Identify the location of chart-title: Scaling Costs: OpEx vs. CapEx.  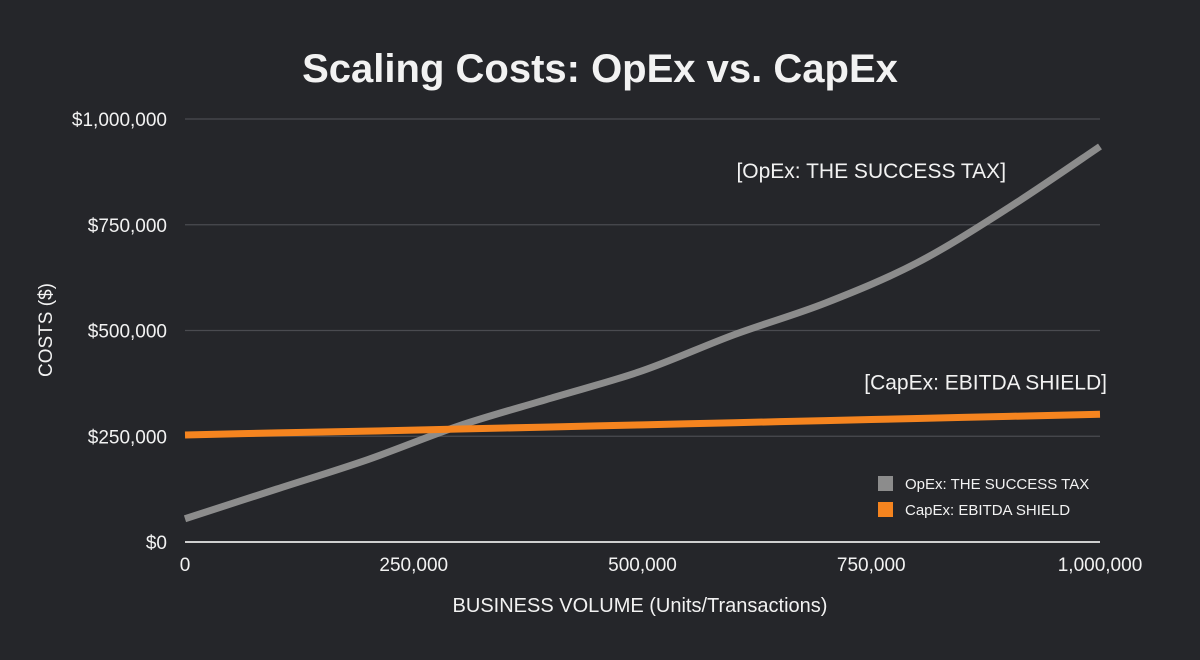
(600, 69).